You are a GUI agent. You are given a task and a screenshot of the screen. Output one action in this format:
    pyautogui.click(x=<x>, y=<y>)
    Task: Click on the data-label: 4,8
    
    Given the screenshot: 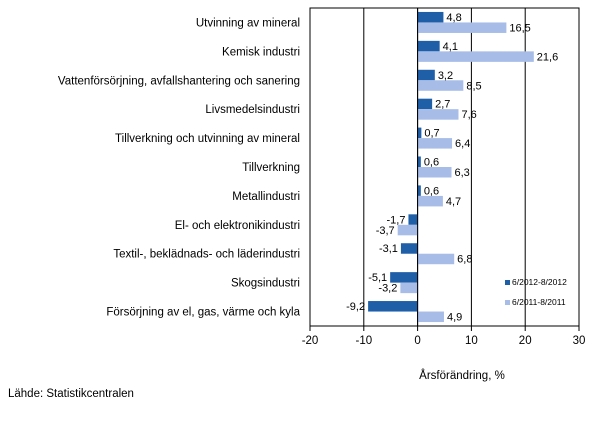 What is the action you would take?
    pyautogui.click(x=453, y=18)
    